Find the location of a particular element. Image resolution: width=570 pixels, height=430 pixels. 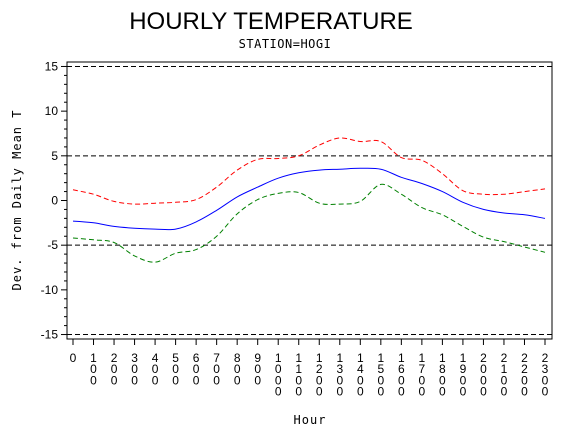

y-axis: -15 -10 -5 0 5 10 15 is located at coordinates (54, 200).